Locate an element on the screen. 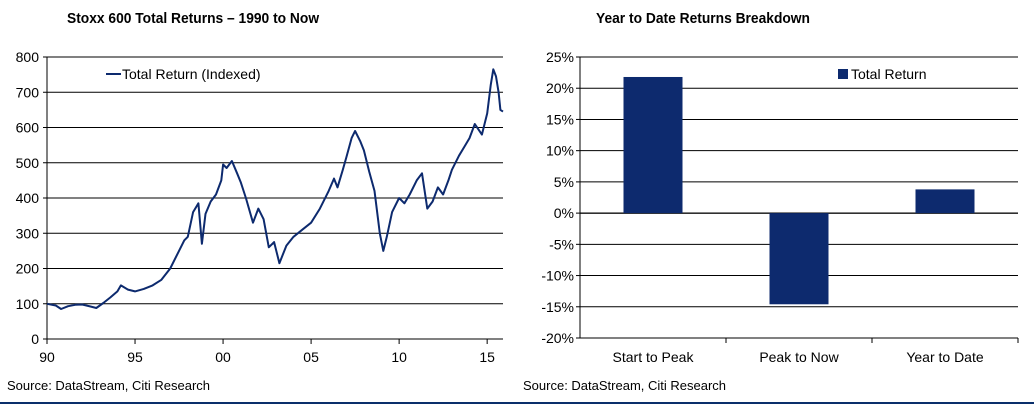 The height and width of the screenshot is (411, 1034). y-tick-label: 5% is located at coordinates (564, 182).